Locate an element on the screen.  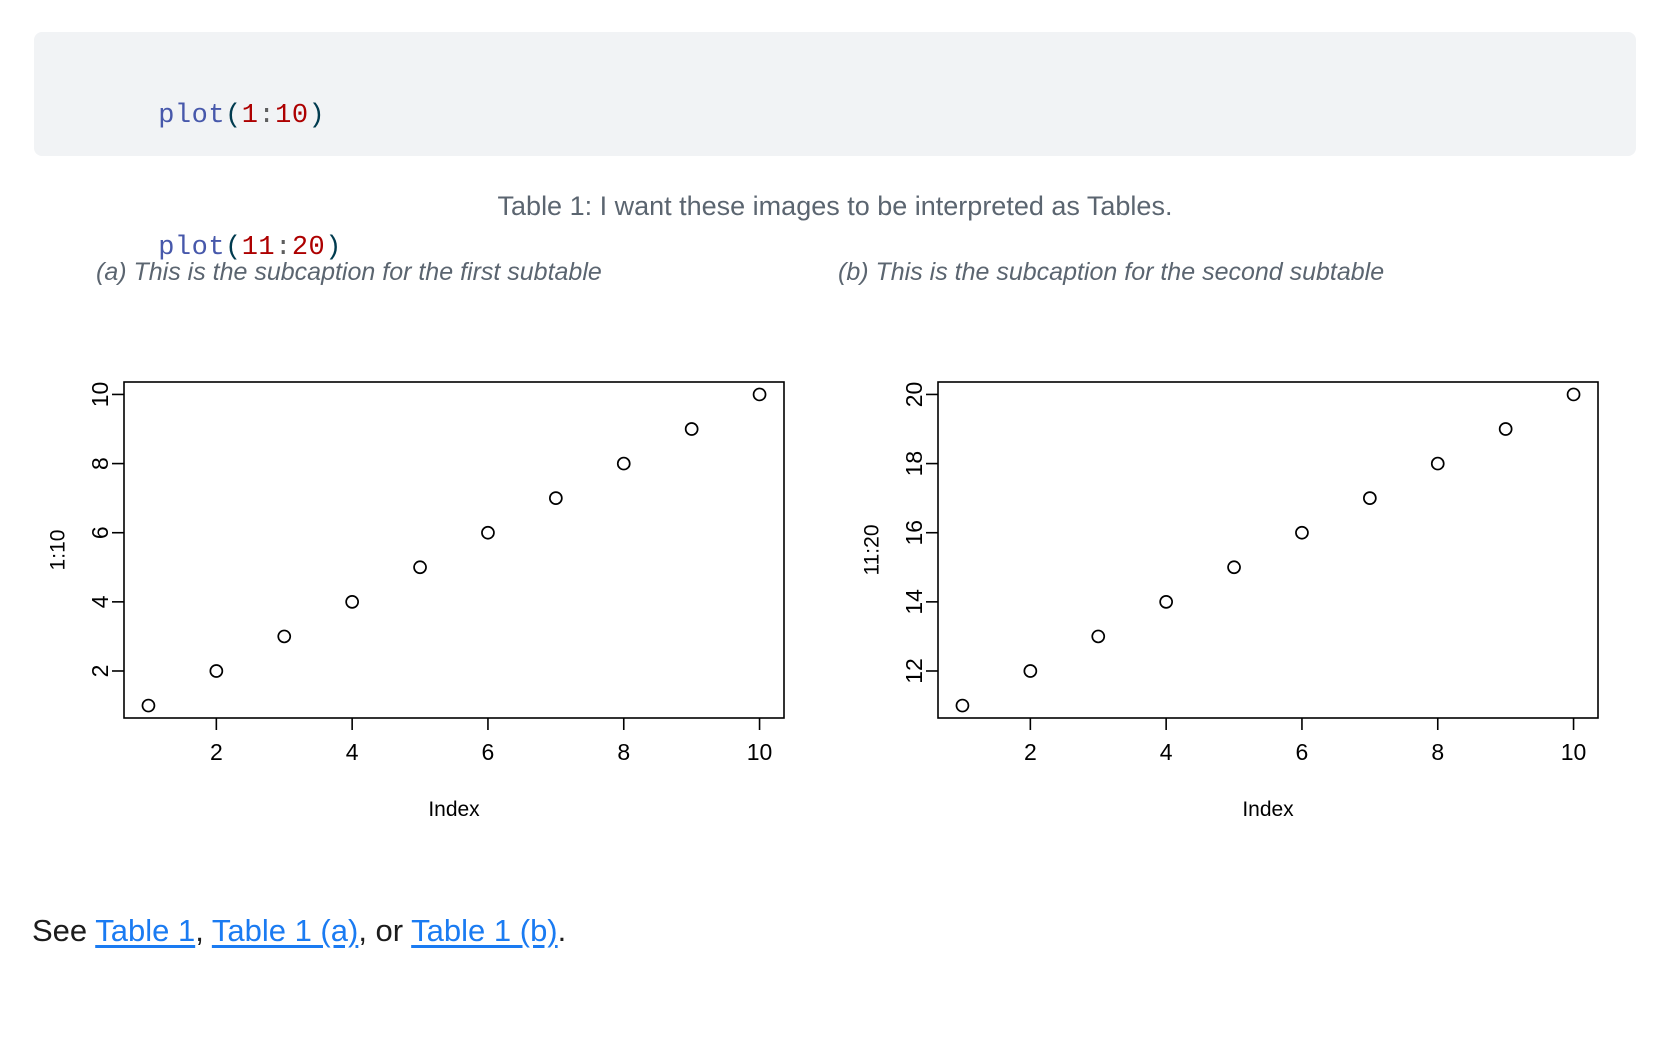
see-separator-2: , or is located at coordinates (385, 930).